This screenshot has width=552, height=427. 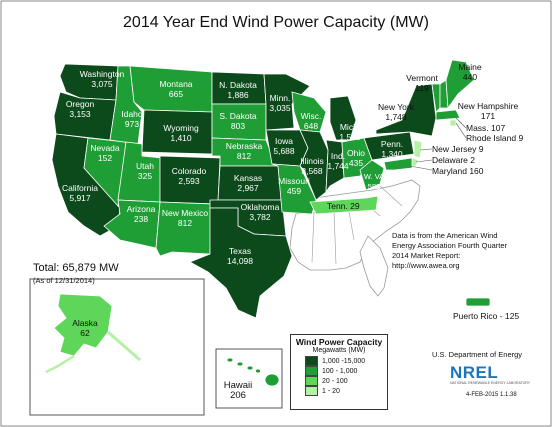 I want to click on label-UT: Utah 325, so click(x=145, y=171).